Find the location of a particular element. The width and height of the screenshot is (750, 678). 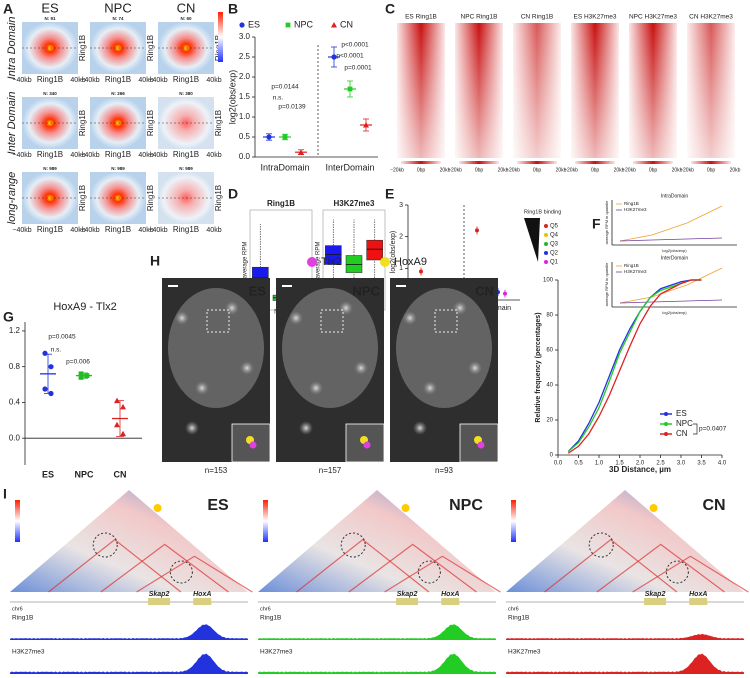

chrom-label: chr6 is located at coordinates (513, 609).